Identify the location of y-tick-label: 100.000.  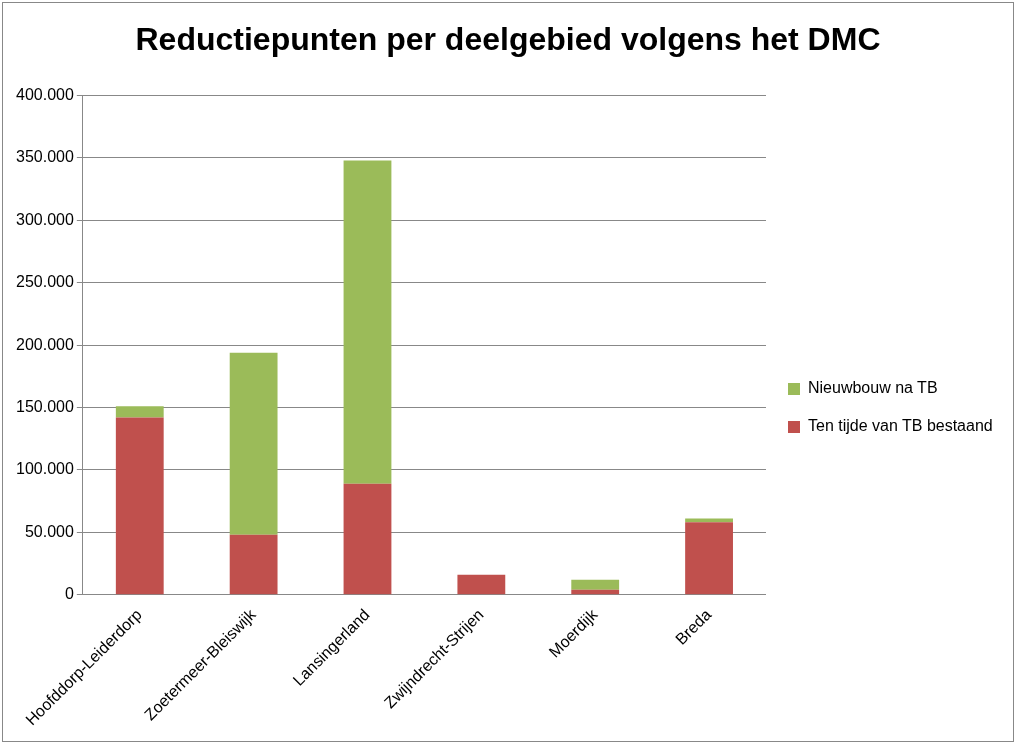
(44, 469).